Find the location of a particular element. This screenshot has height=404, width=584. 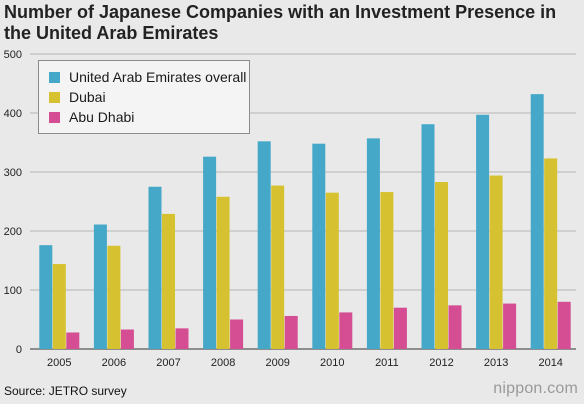

legend-swatch-abu-dhabi is located at coordinates (54, 117).